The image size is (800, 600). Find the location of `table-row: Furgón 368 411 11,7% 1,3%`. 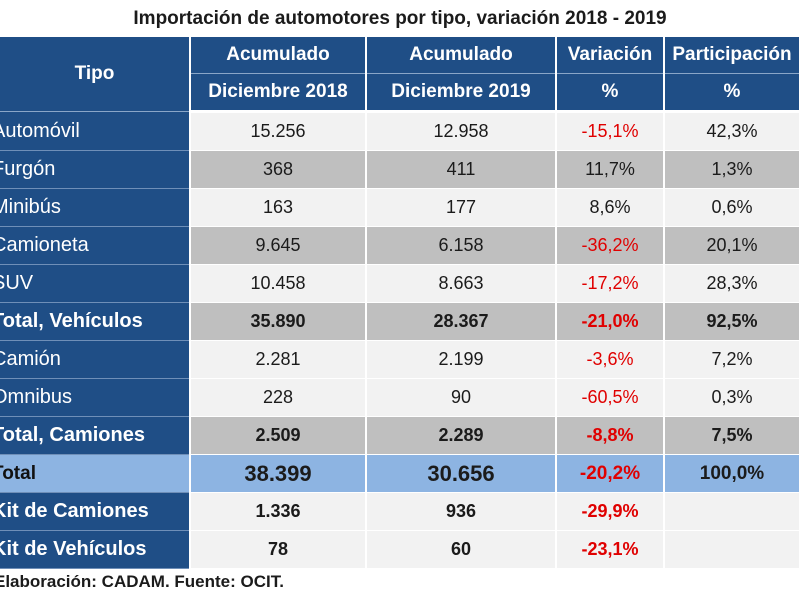

table-row: Furgón 368 411 11,7% 1,3% is located at coordinates (400, 169).